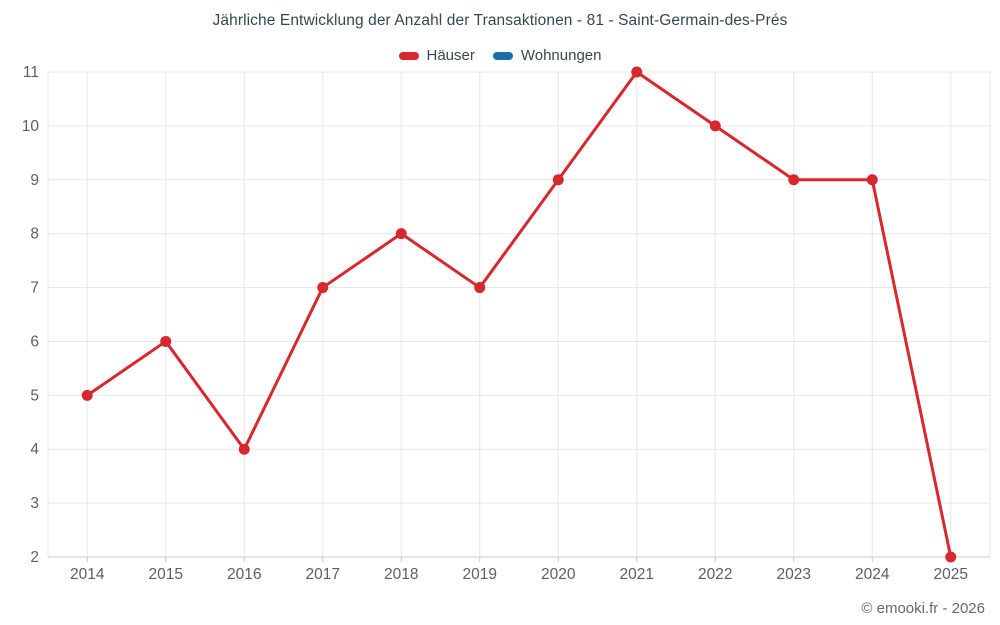 The width and height of the screenshot is (1000, 625). What do you see at coordinates (872, 180) in the screenshot?
I see `data-point-häuser-2024` at bounding box center [872, 180].